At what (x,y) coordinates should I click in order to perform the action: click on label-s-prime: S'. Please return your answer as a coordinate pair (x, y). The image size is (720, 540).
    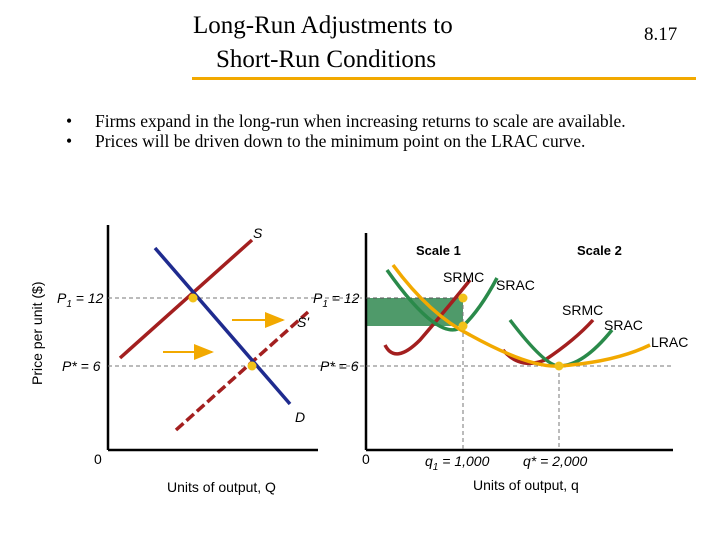
    Looking at the image, I should click on (303, 322).